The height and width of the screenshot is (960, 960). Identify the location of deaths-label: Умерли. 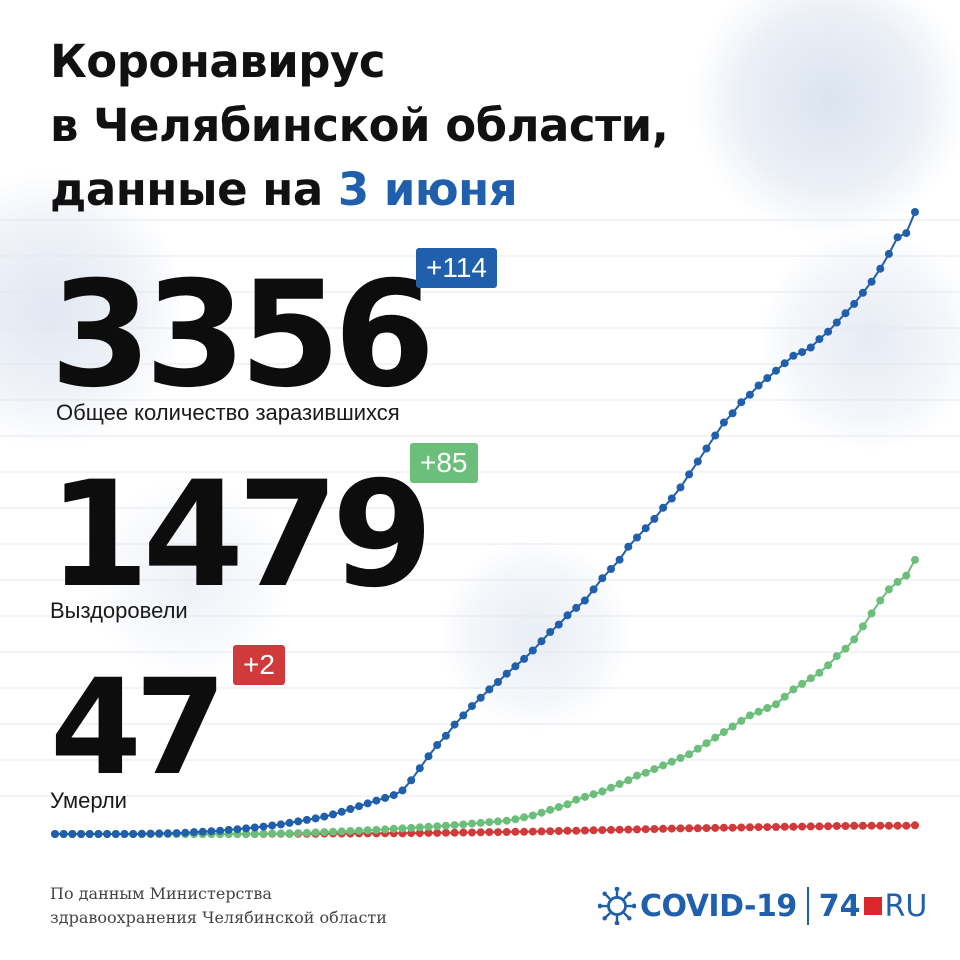
(88, 800).